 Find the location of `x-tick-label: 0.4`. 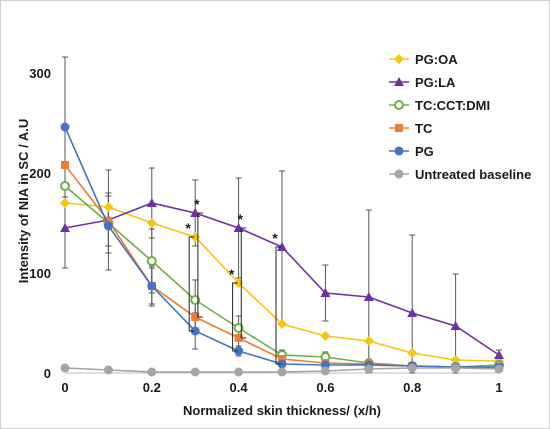

x-tick-label: 0.4 is located at coordinates (239, 387).